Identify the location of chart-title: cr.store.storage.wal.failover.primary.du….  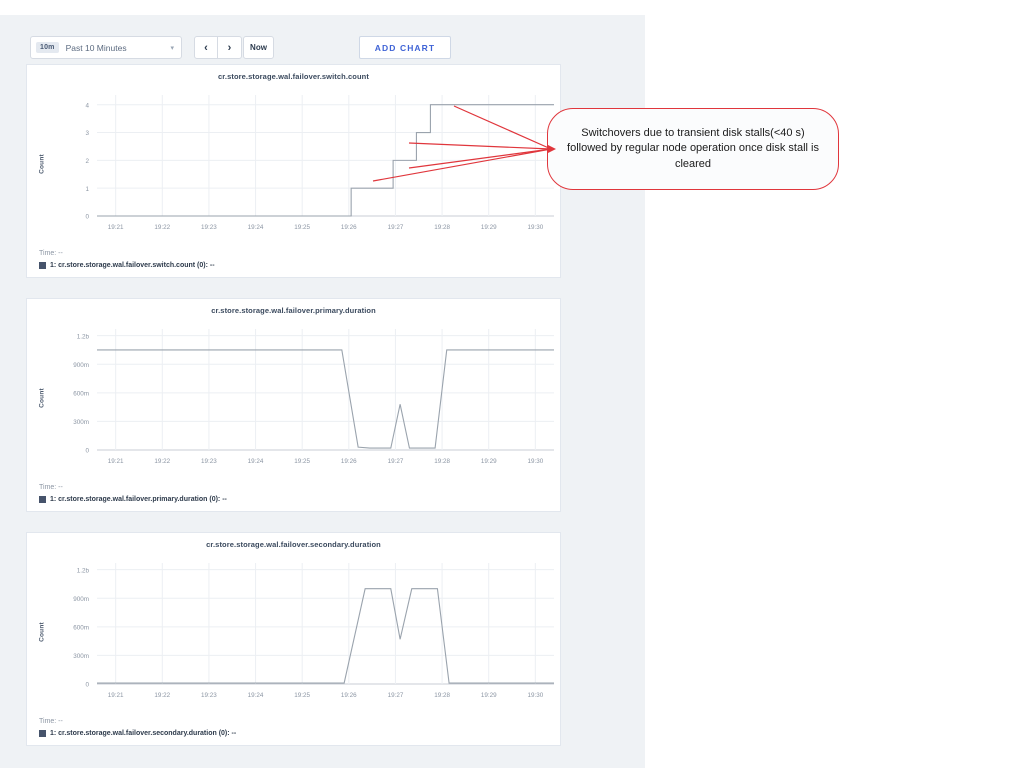
(293, 310).